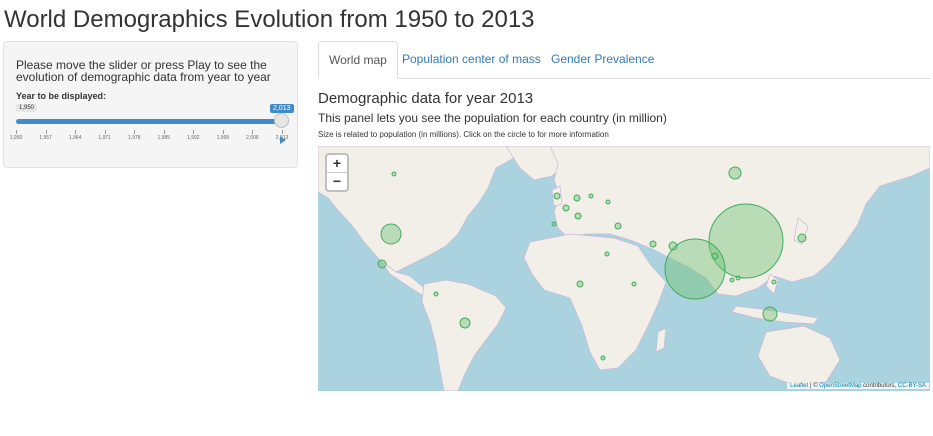 The image size is (933, 436). Describe the element at coordinates (45, 138) in the screenshot. I see `slider-tick-label: 1,957` at that location.